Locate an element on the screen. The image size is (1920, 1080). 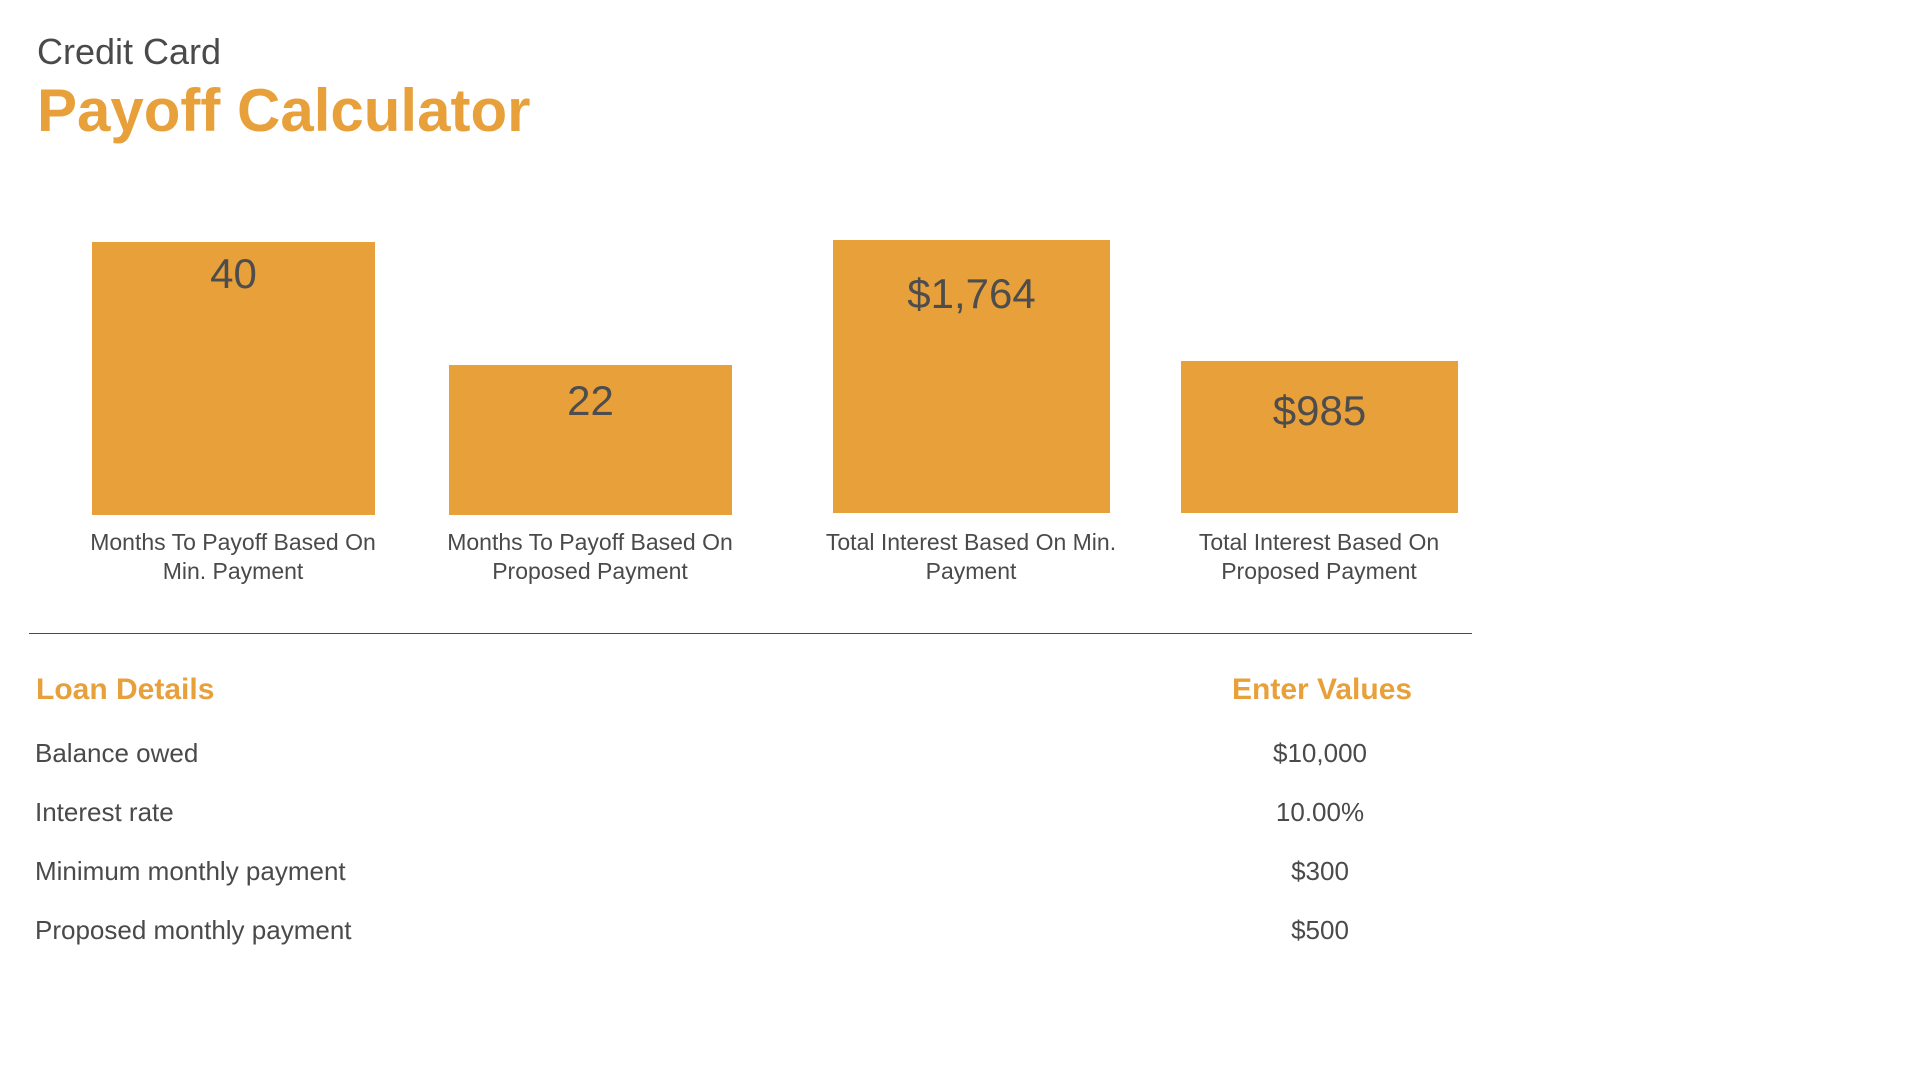
row-label-interest-rate: Interest rate is located at coordinates (104, 812).